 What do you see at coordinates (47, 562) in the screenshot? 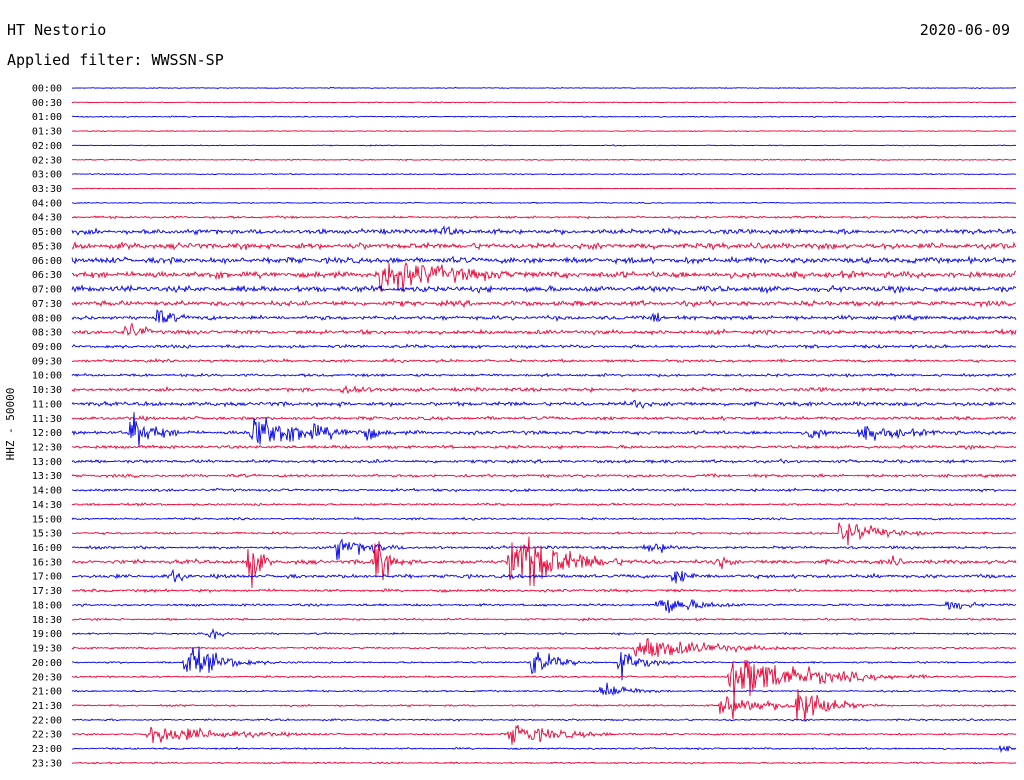
I see `time-tick-label: 16:30` at bounding box center [47, 562].